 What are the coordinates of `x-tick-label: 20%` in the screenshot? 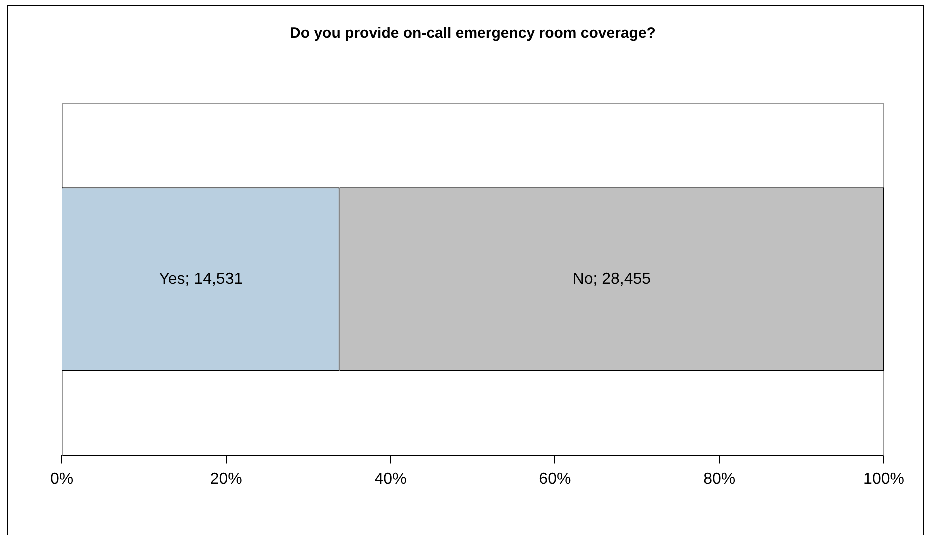 It's located at (226, 479).